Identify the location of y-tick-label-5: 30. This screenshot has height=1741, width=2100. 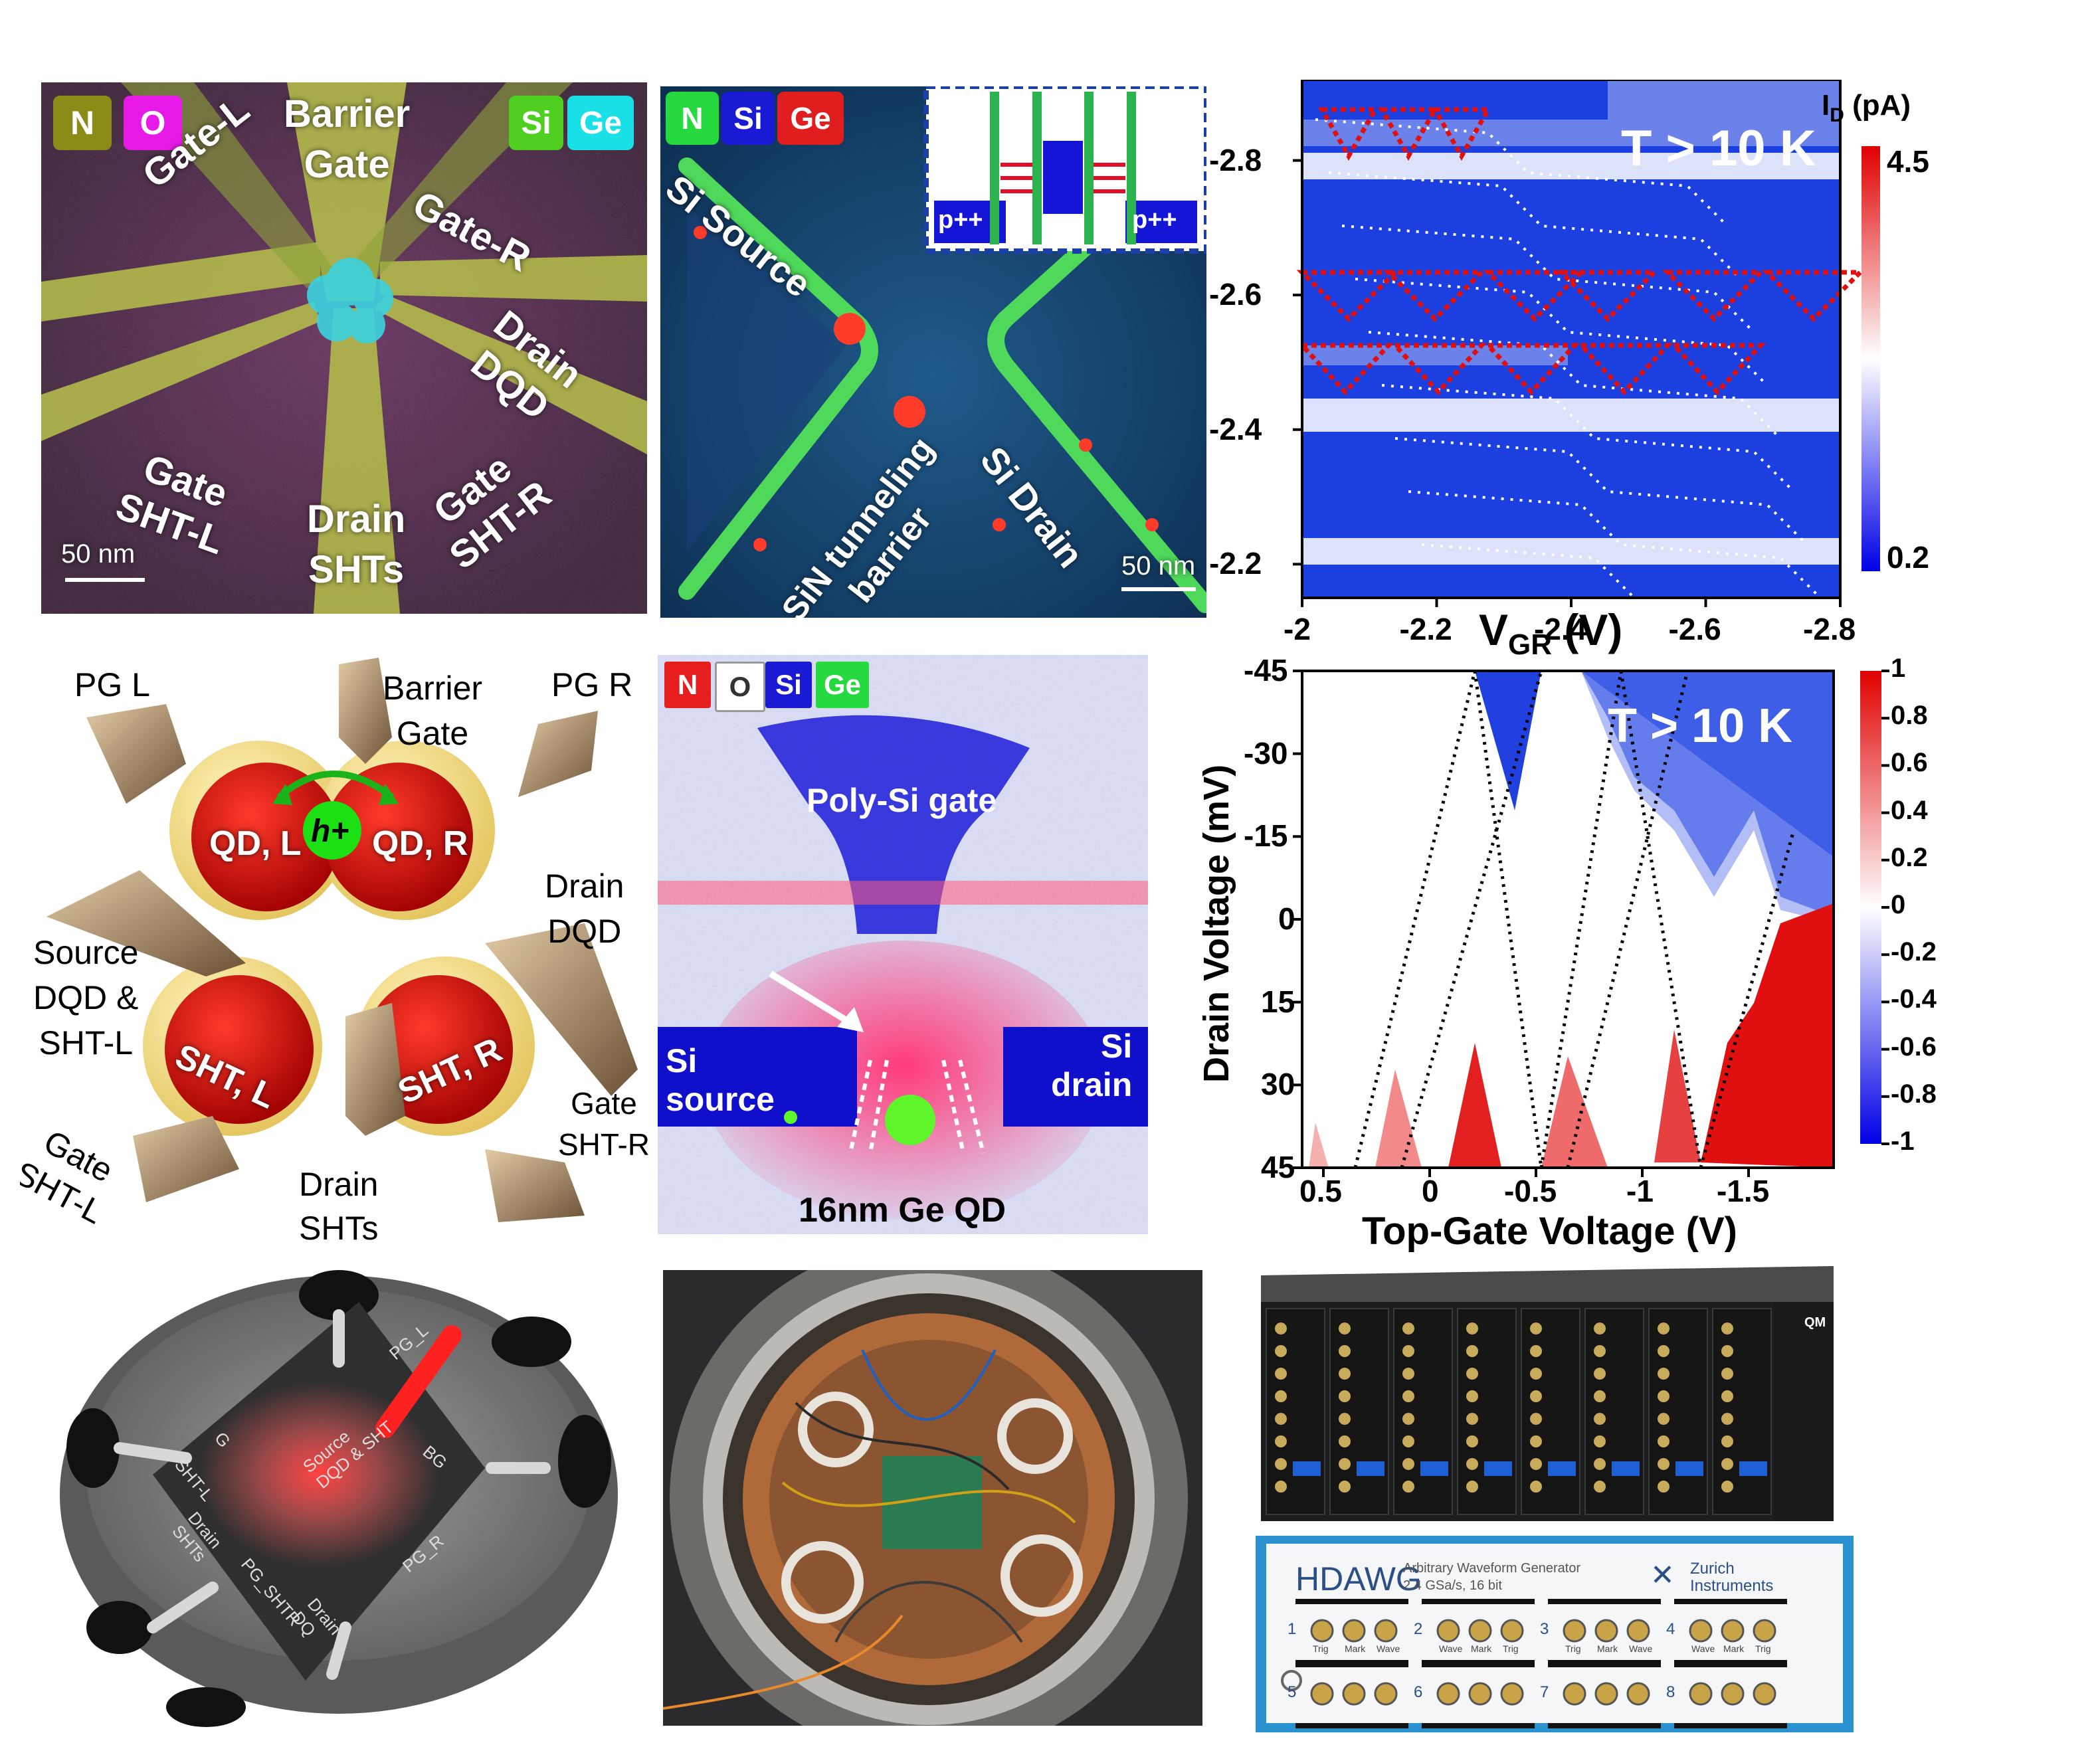
(1278, 1084).